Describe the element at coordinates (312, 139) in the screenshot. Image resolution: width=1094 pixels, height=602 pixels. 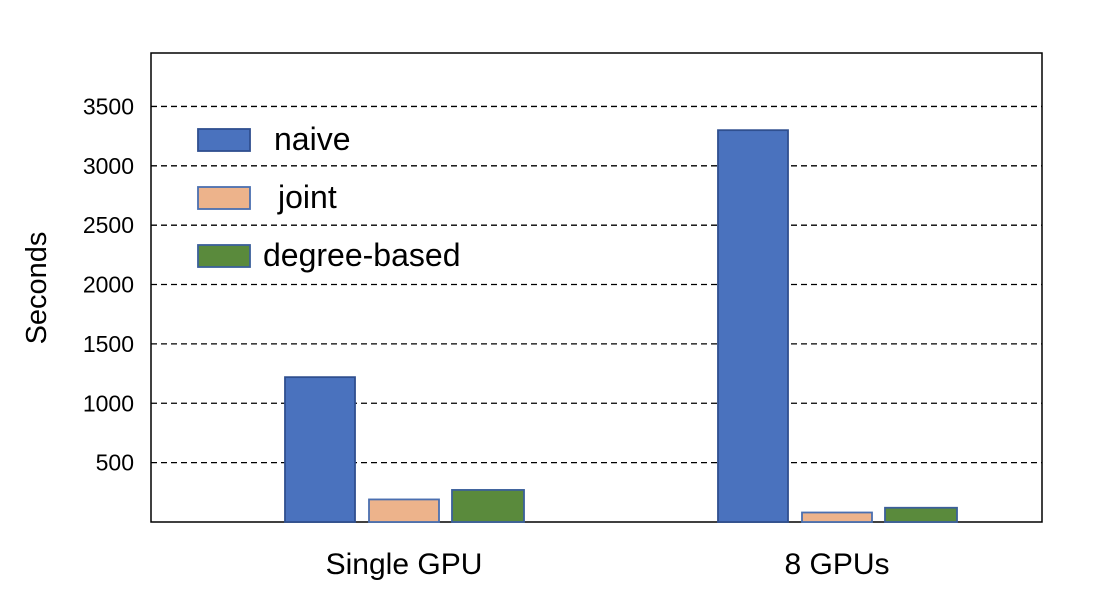
I see `legend-label: naive` at that location.